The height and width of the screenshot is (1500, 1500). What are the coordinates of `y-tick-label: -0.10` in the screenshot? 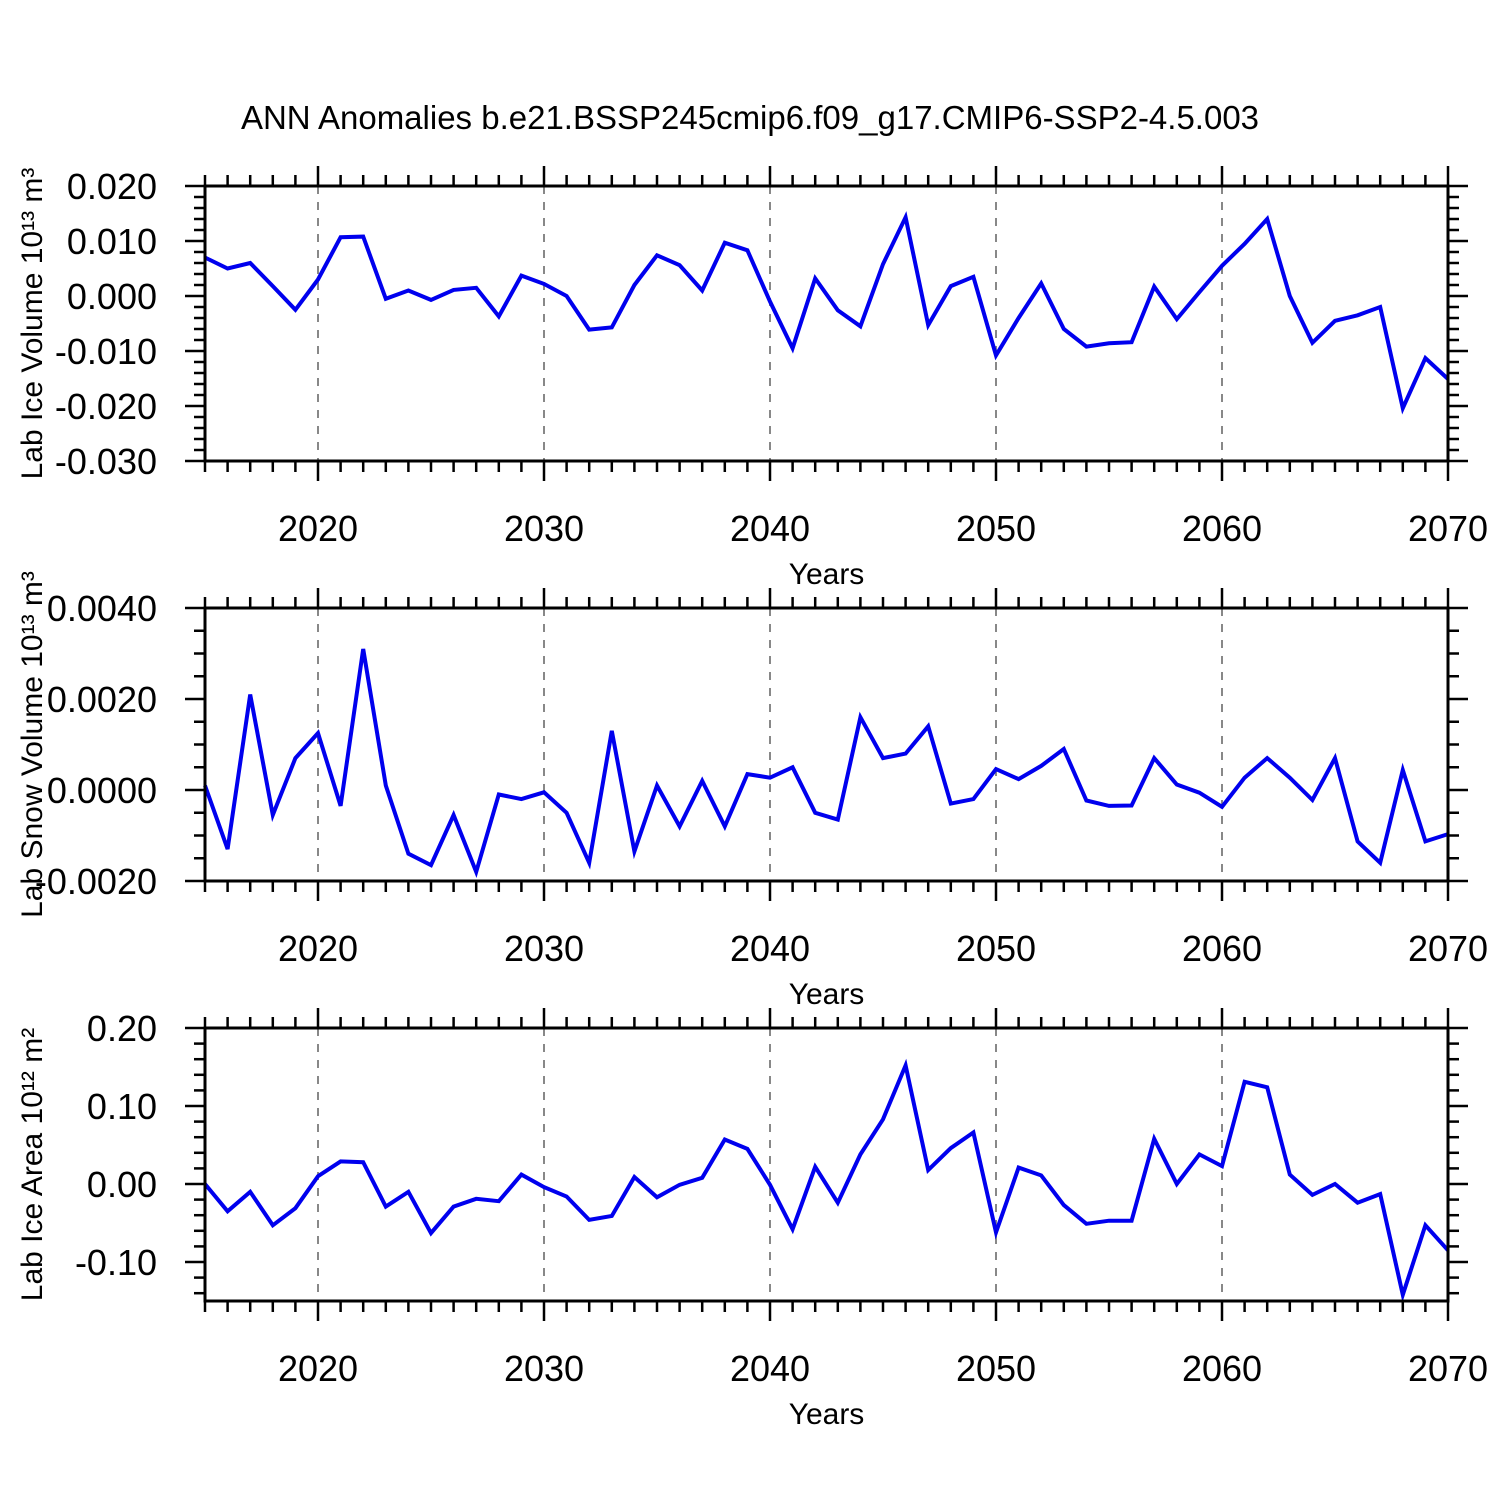 It's located at (116, 1262).